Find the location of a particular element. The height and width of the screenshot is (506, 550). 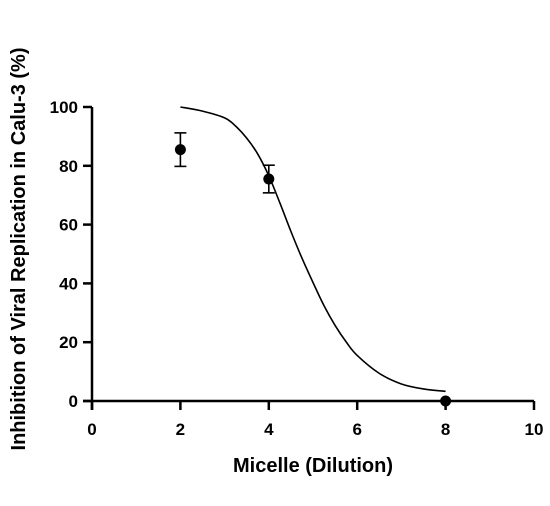

x-tick-label: 4 is located at coordinates (269, 429).